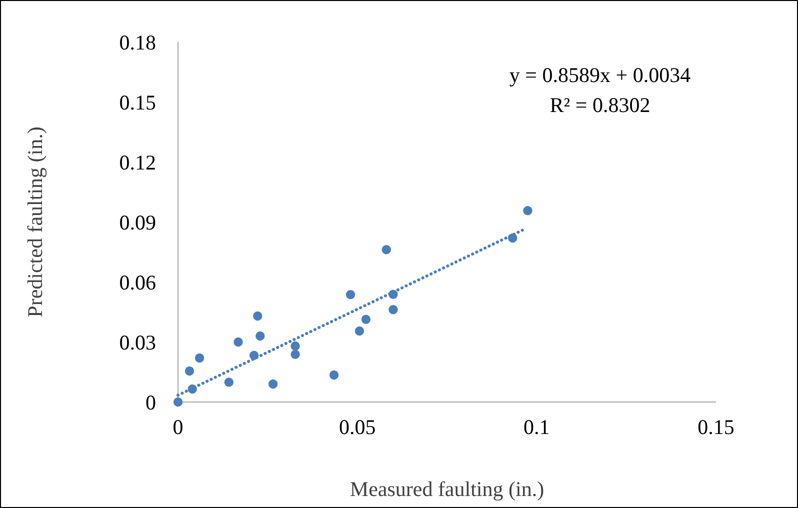 The width and height of the screenshot is (798, 508). What do you see at coordinates (447, 489) in the screenshot?
I see `x-axis-title: Measured faulting (in.)` at bounding box center [447, 489].